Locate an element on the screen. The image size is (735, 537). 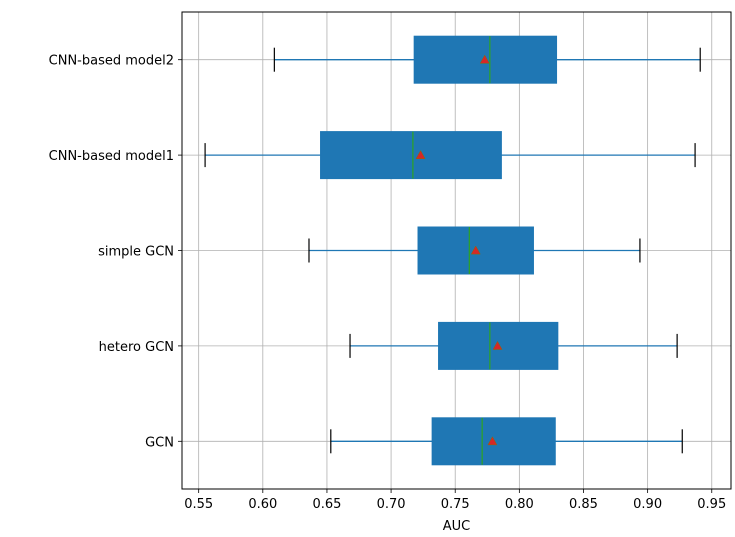
x-tick-label: 0.75 is located at coordinates (455, 504).